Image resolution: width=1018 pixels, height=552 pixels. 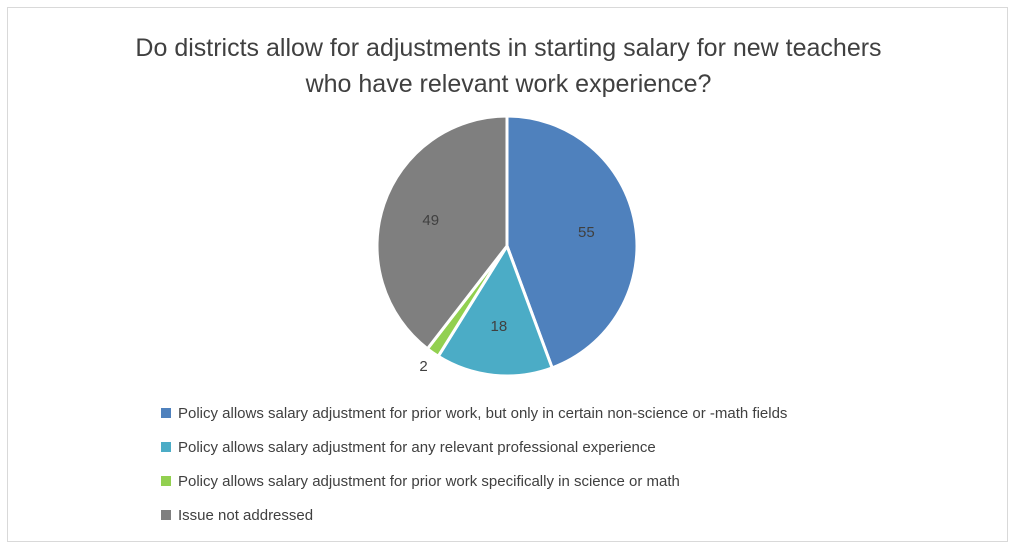 What do you see at coordinates (430, 220) in the screenshot?
I see `data-label: 49` at bounding box center [430, 220].